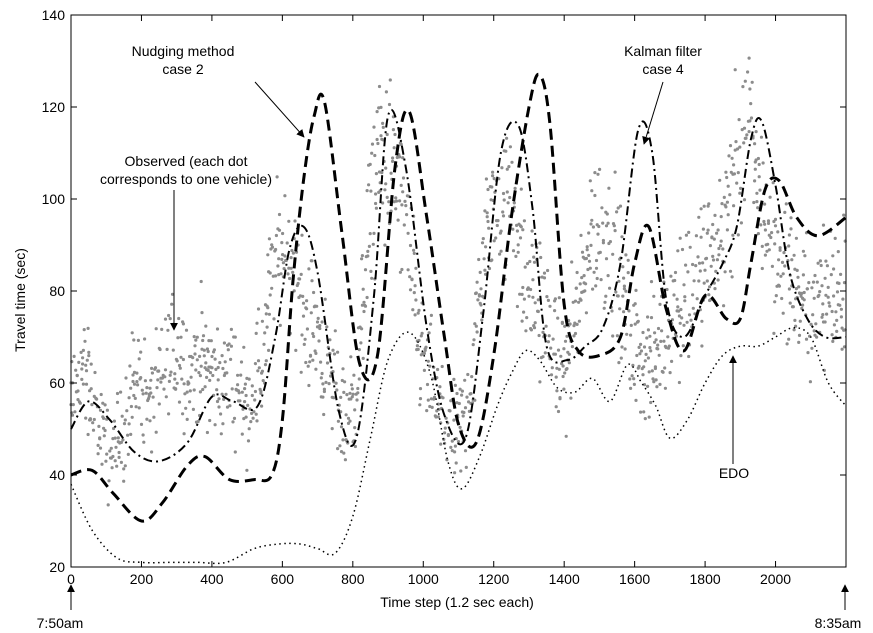  I want to click on y-tick-label: 140, so click(54, 15).